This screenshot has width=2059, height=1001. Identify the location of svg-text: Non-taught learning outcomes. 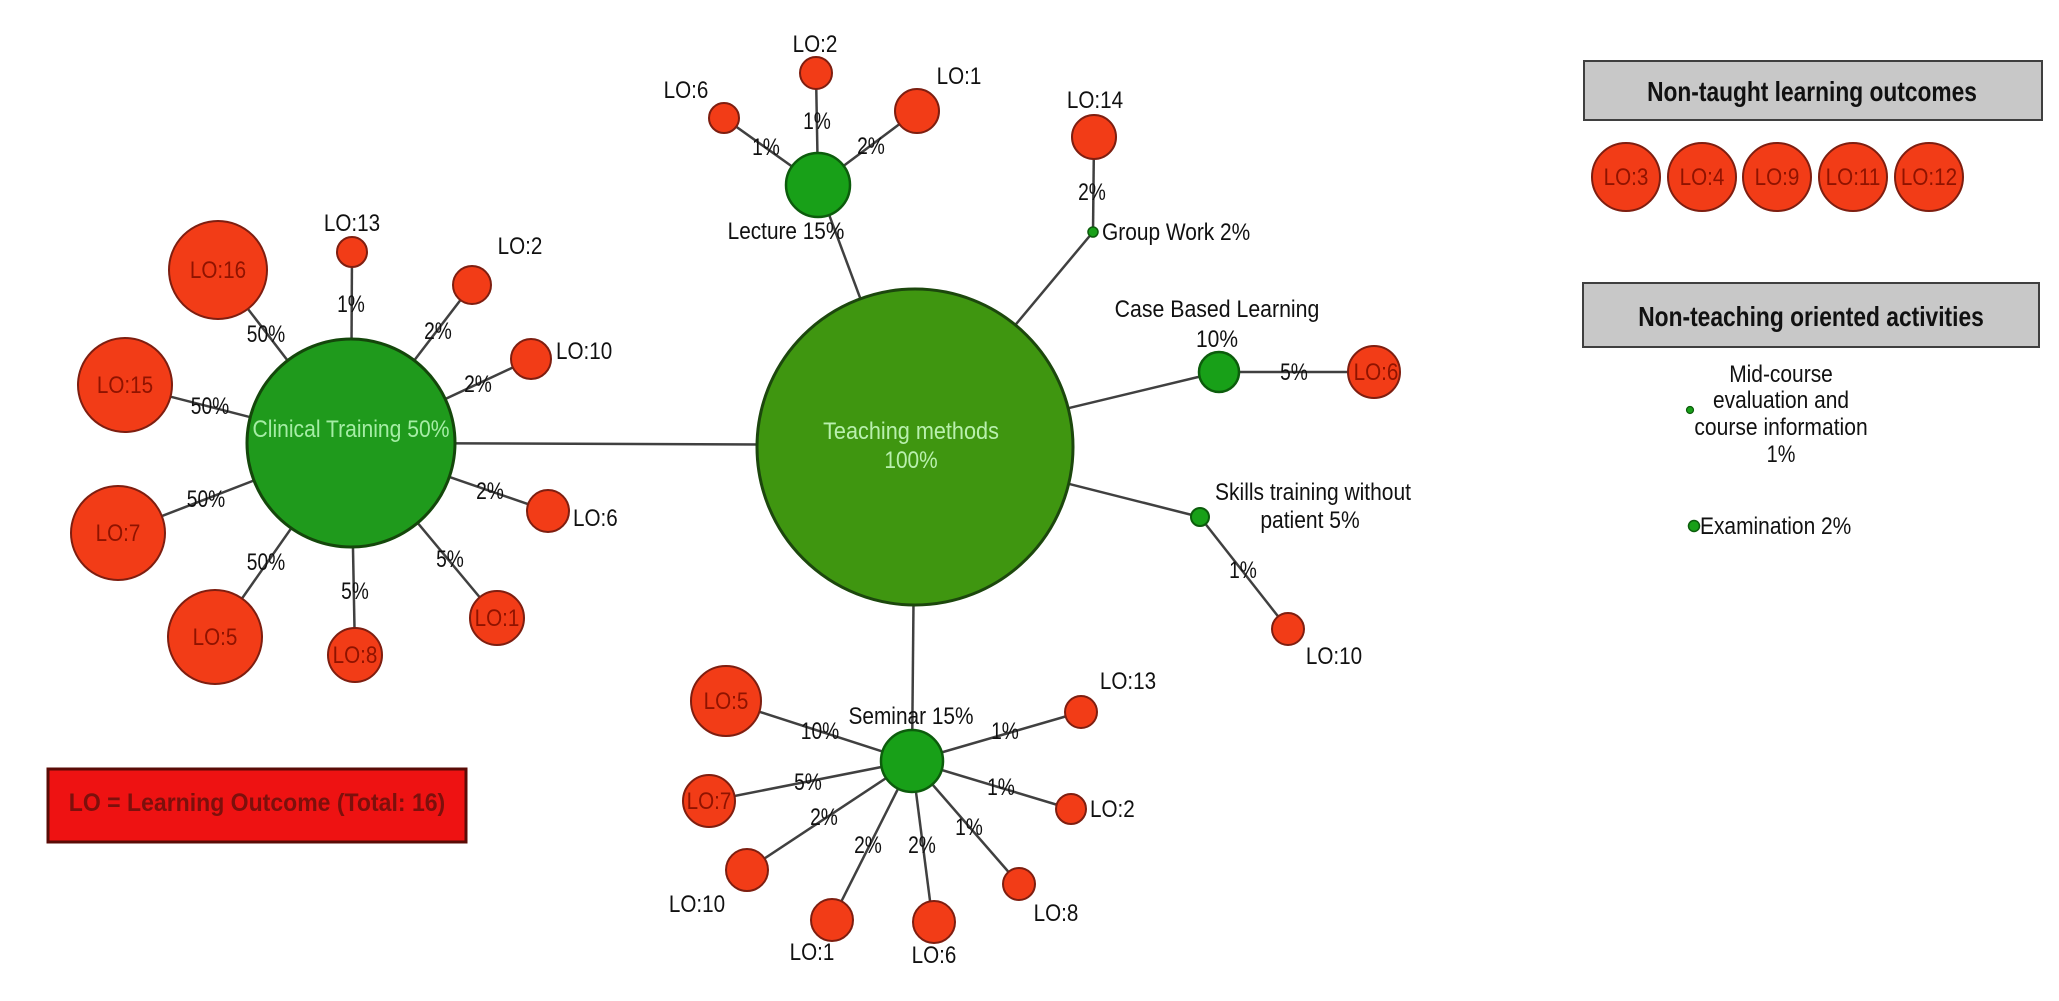
(1812, 92).